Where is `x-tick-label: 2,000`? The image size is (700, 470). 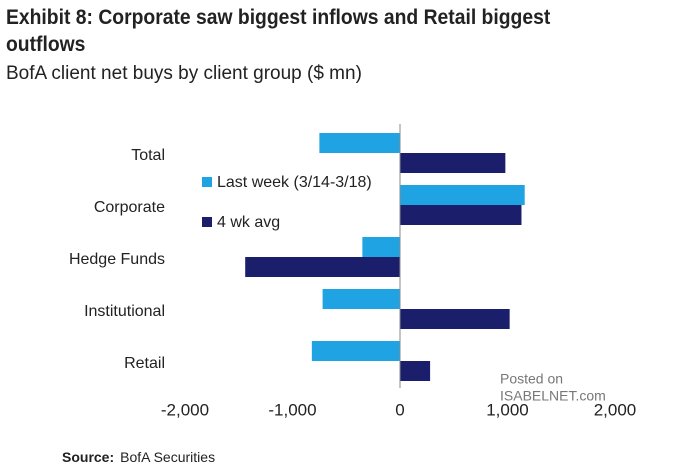
x-tick-label: 2,000 is located at coordinates (615, 409).